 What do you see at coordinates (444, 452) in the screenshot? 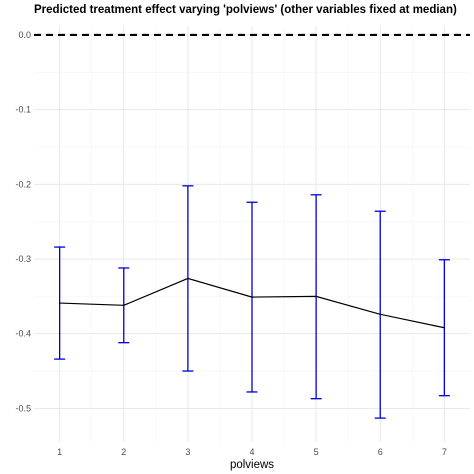
I see `x-tick-label: 7` at bounding box center [444, 452].